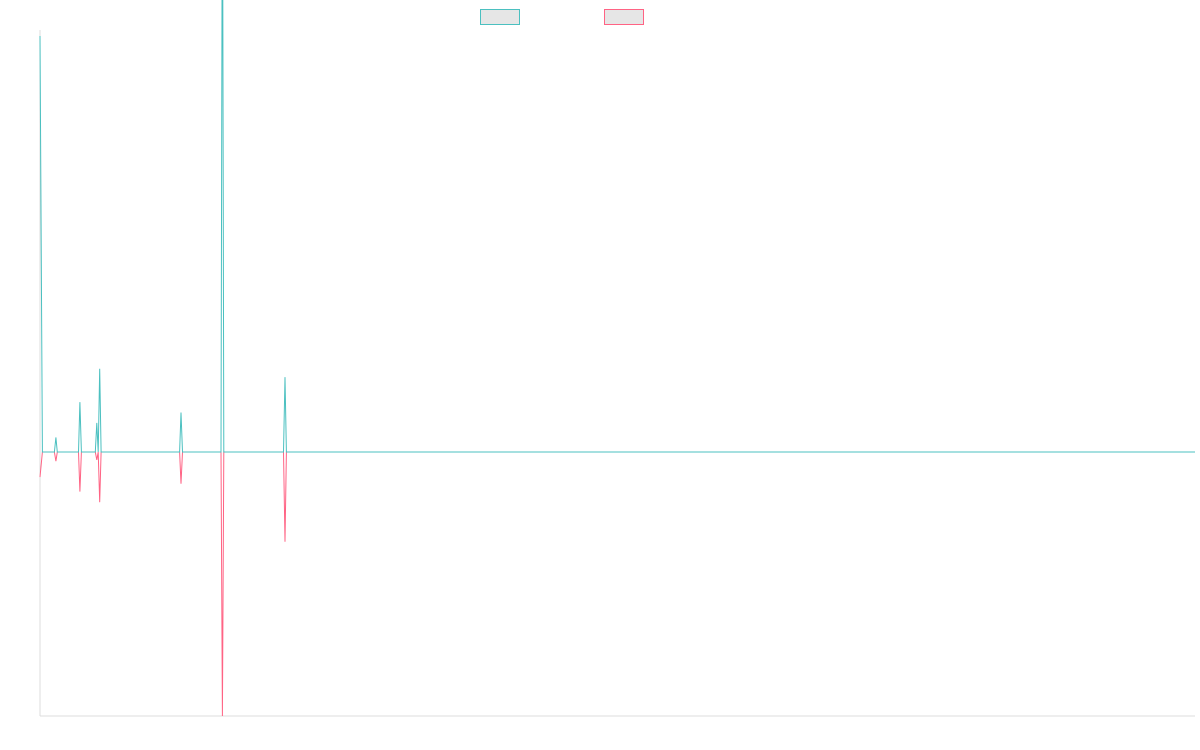 The height and width of the screenshot is (750, 1200). What do you see at coordinates (500, 17) in the screenshot?
I see `legend-swatch-teal` at bounding box center [500, 17].